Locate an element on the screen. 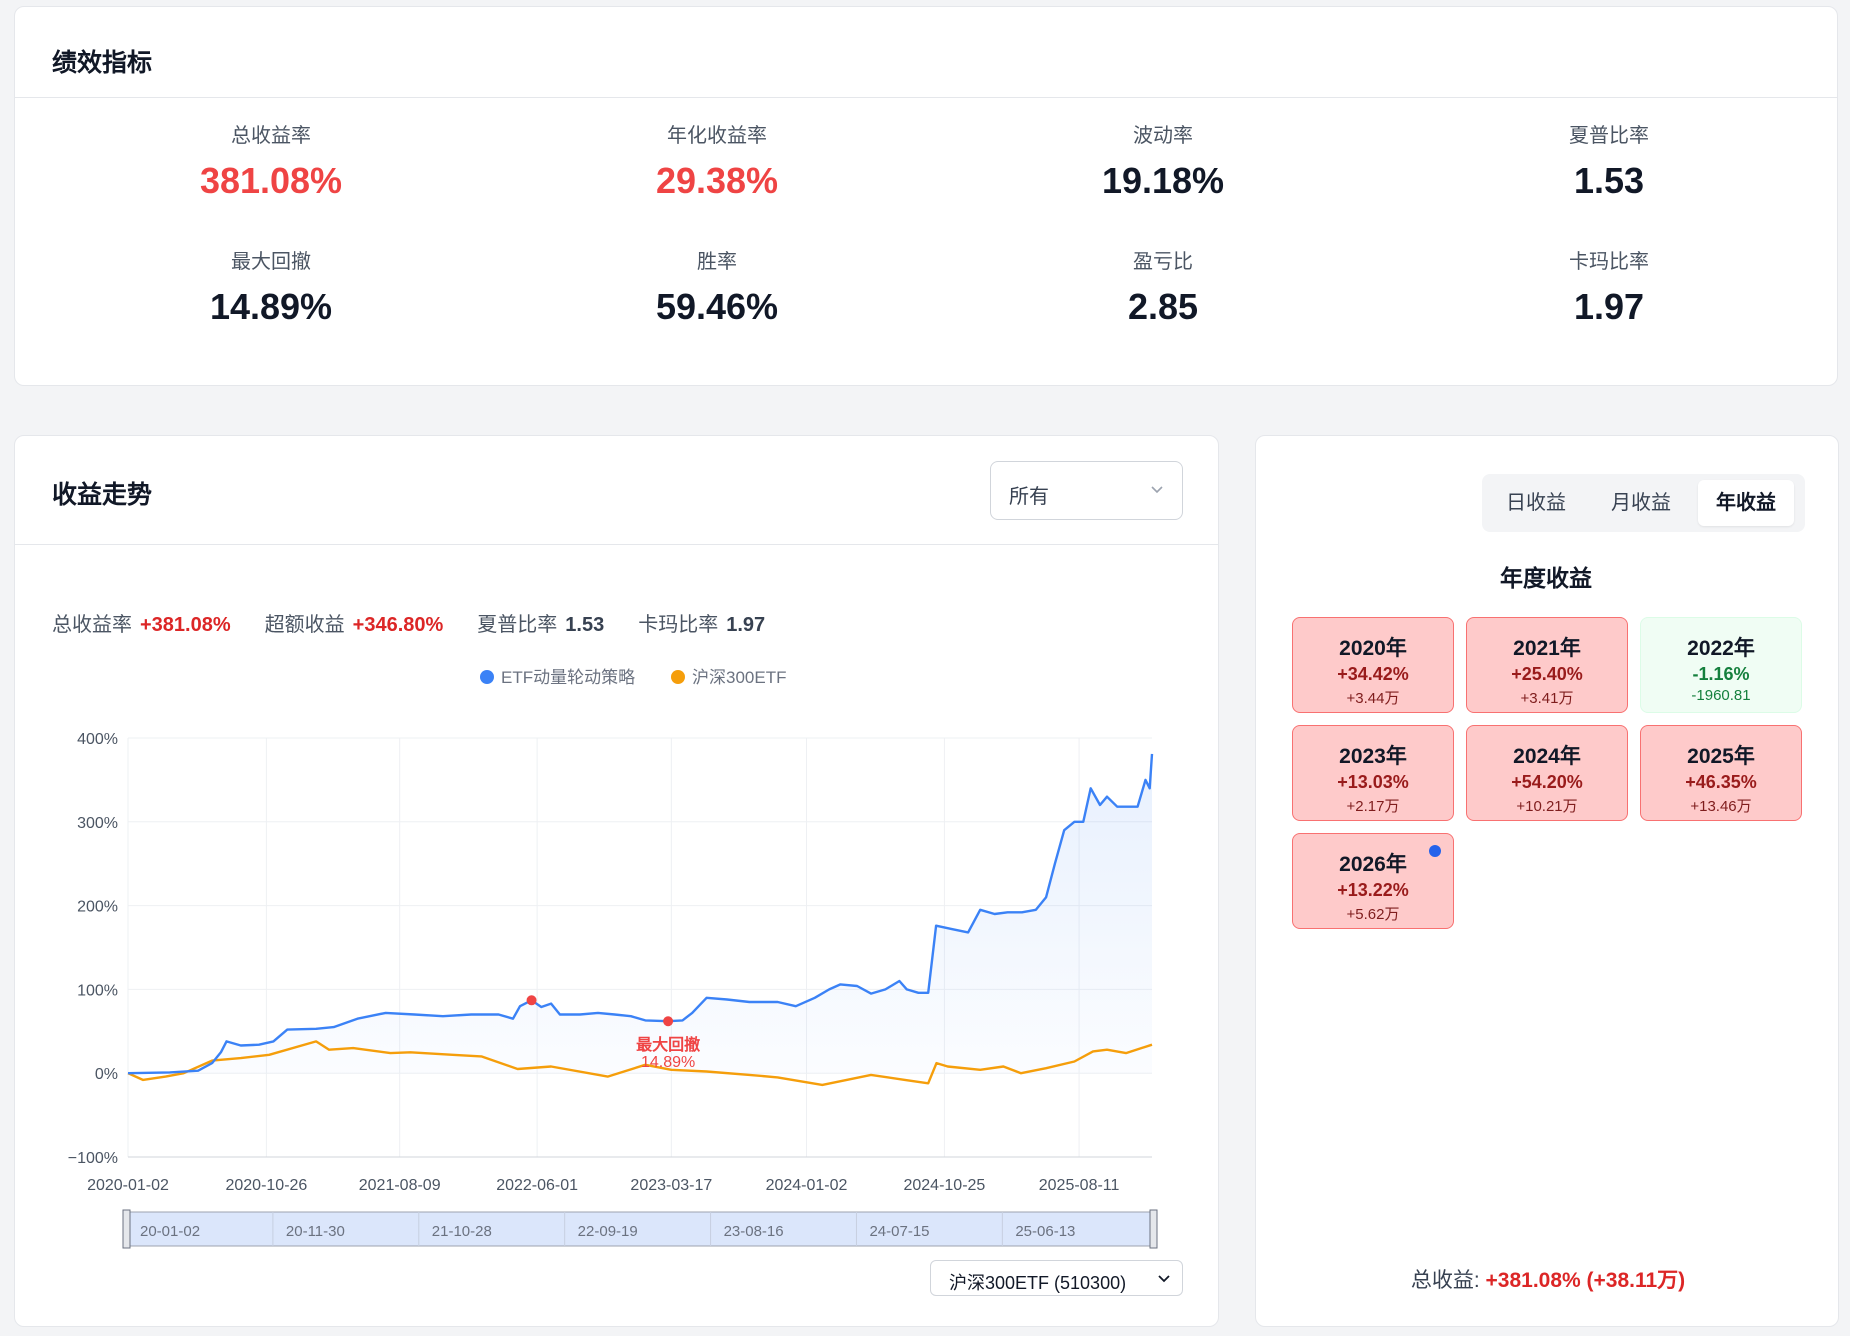 The image size is (1850, 1336). x-tick-label: 2020-10-26 is located at coordinates (266, 1185).